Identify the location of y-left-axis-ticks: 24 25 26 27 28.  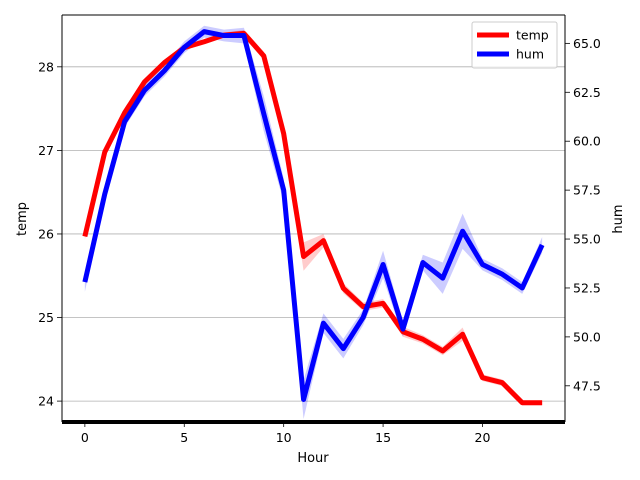
(50, 234).